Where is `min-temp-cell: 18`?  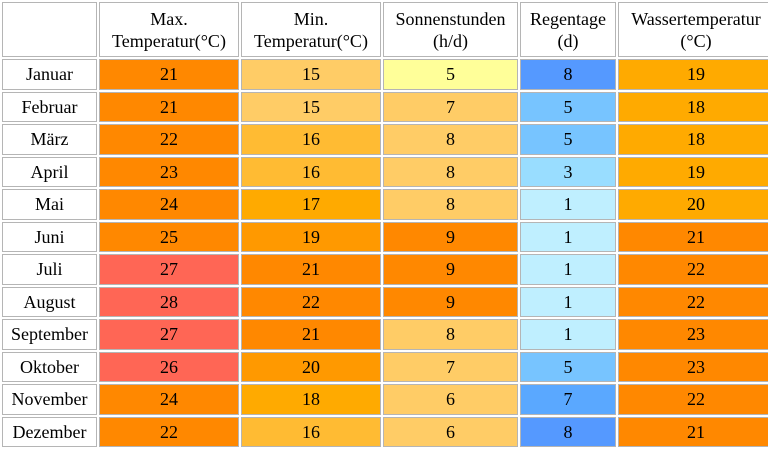
min-temp-cell: 18 is located at coordinates (311, 399).